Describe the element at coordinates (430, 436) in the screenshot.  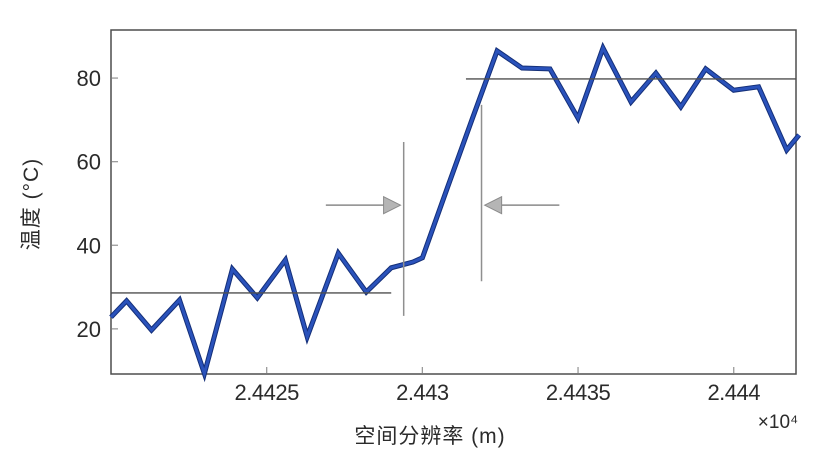
I see `x-axis-label: 空间分辨率 (m)` at that location.